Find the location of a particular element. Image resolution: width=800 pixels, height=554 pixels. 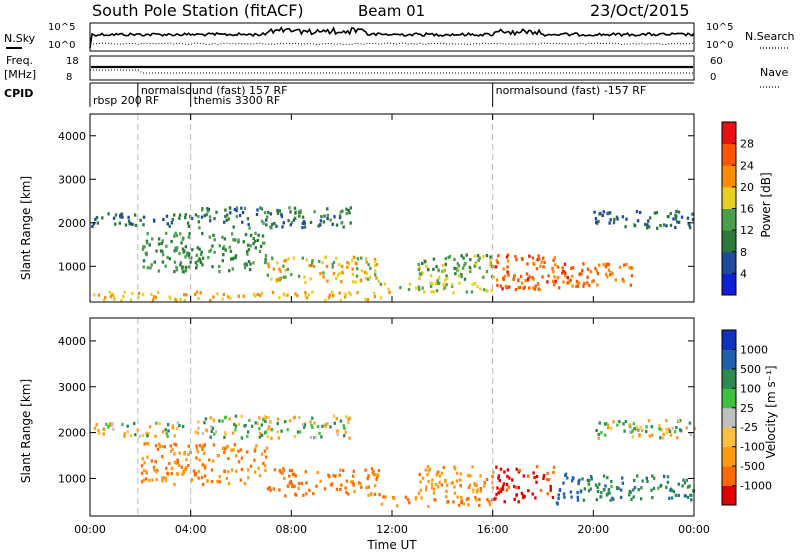

nsky-tick-low: 10^0 is located at coordinates (61, 45).